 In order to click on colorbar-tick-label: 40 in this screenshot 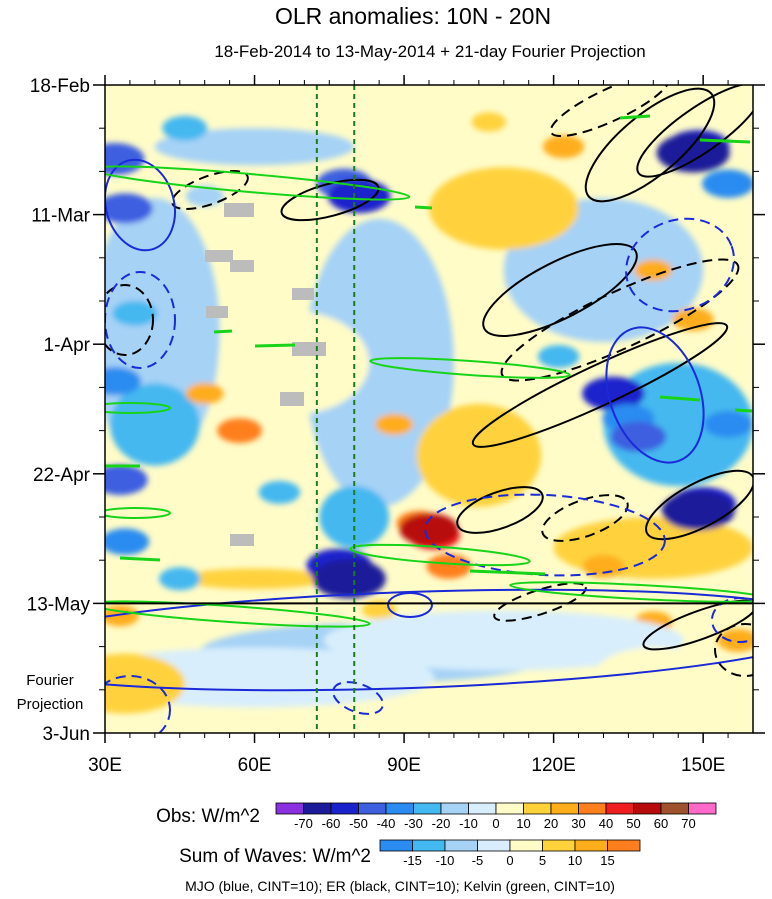, I will do `click(606, 823)`.